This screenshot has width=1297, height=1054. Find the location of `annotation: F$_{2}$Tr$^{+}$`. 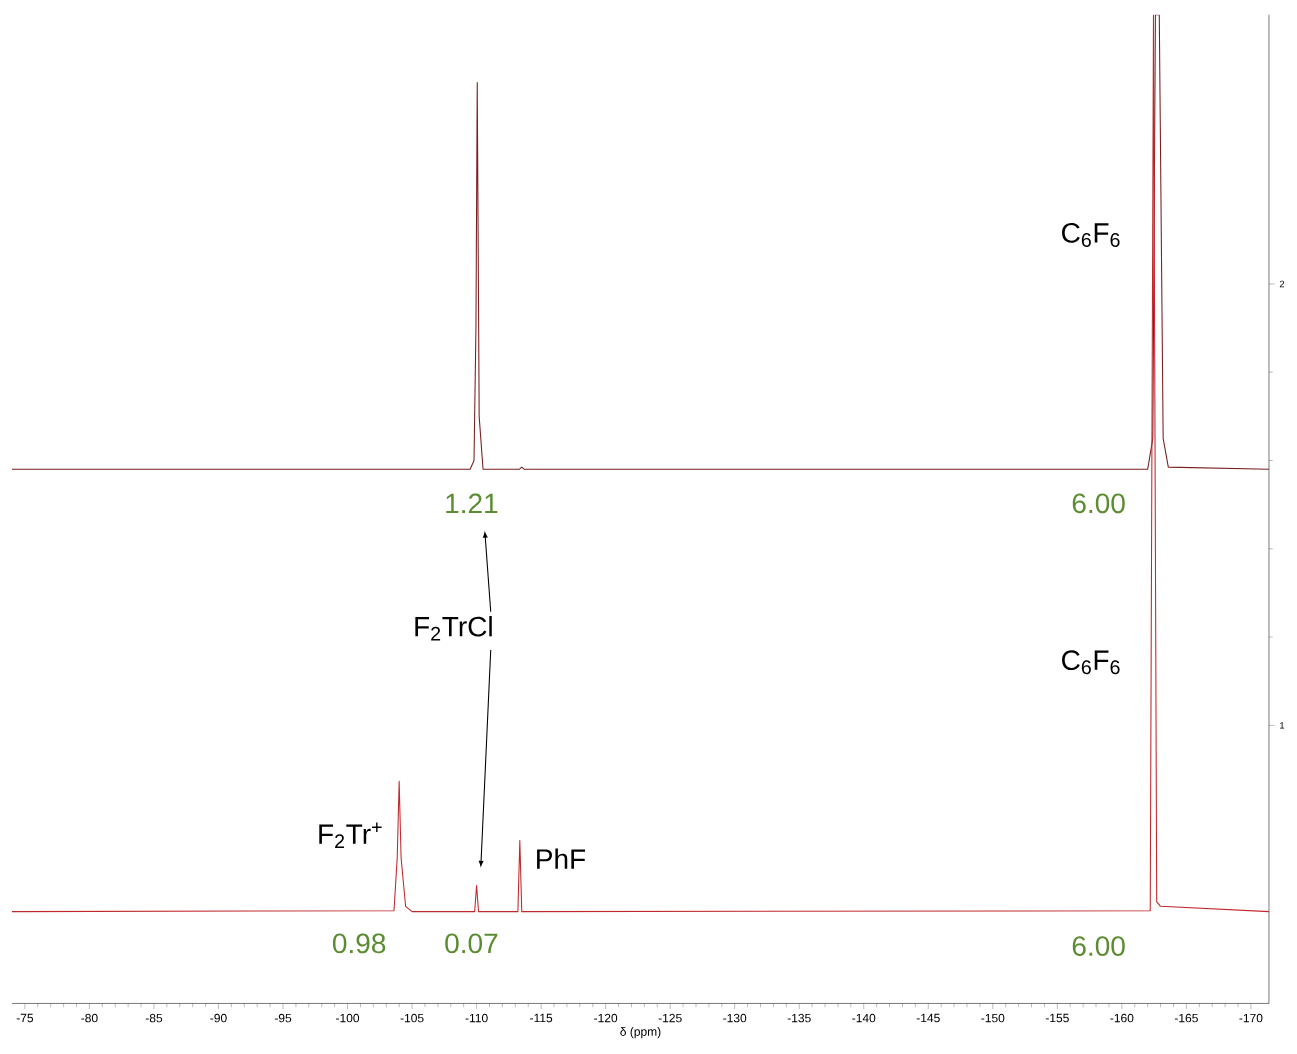

annotation: F$_{2}$Tr$^{+}$ is located at coordinates (350, 835).